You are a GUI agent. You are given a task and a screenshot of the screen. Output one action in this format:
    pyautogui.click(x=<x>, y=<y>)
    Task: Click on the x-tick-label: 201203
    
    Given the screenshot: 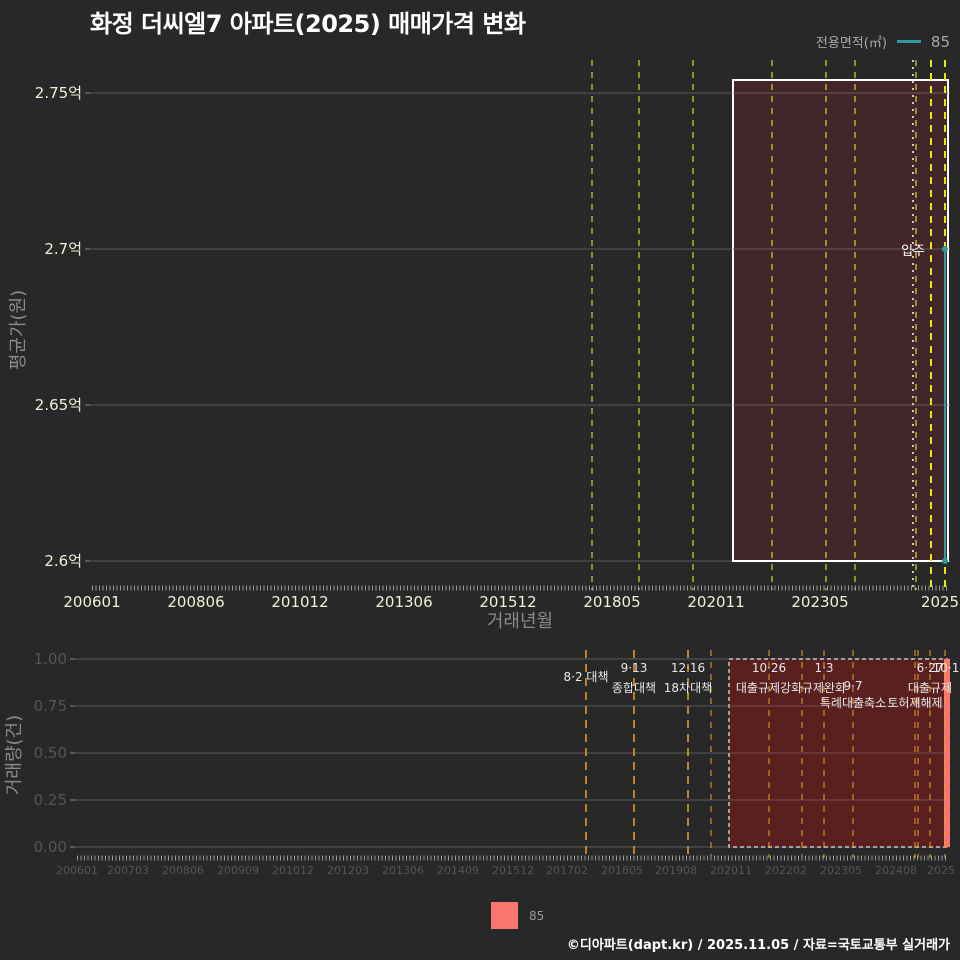 What is the action you would take?
    pyautogui.click(x=348, y=870)
    